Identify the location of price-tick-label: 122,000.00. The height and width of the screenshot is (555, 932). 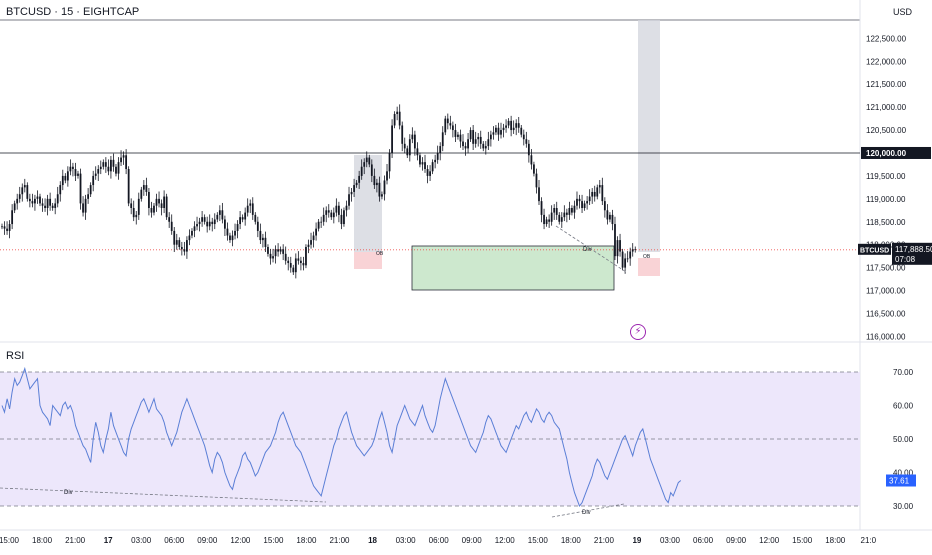
(886, 61).